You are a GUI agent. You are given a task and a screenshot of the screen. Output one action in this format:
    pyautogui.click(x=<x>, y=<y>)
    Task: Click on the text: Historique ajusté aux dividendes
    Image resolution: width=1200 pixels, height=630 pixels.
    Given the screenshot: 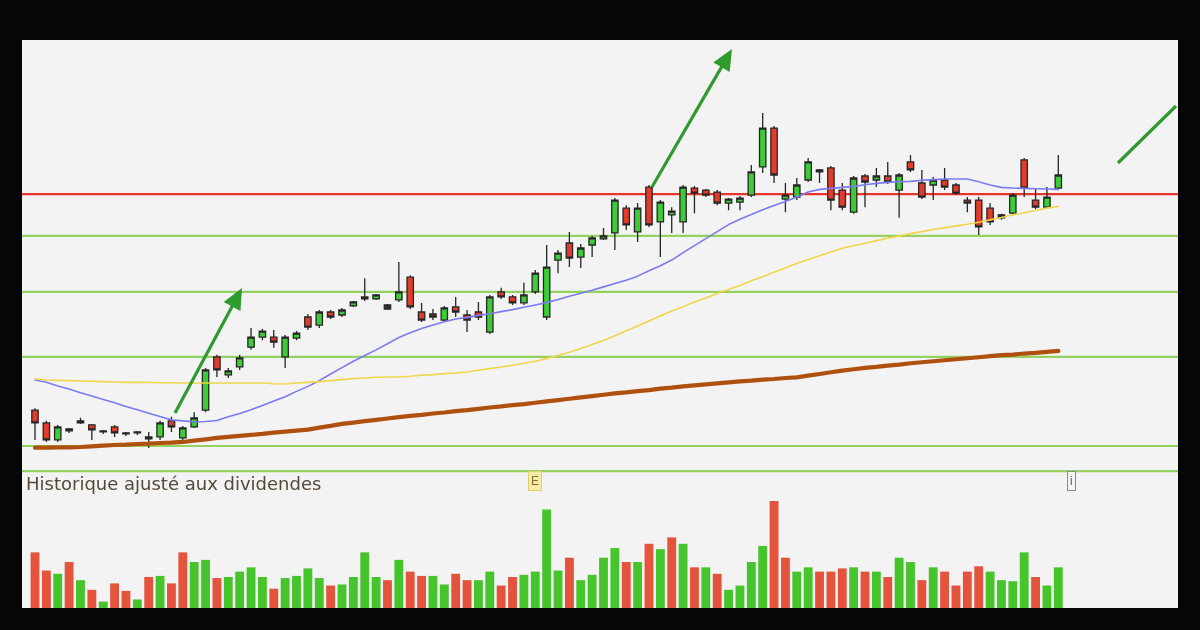 What is the action you would take?
    pyautogui.click(x=174, y=483)
    